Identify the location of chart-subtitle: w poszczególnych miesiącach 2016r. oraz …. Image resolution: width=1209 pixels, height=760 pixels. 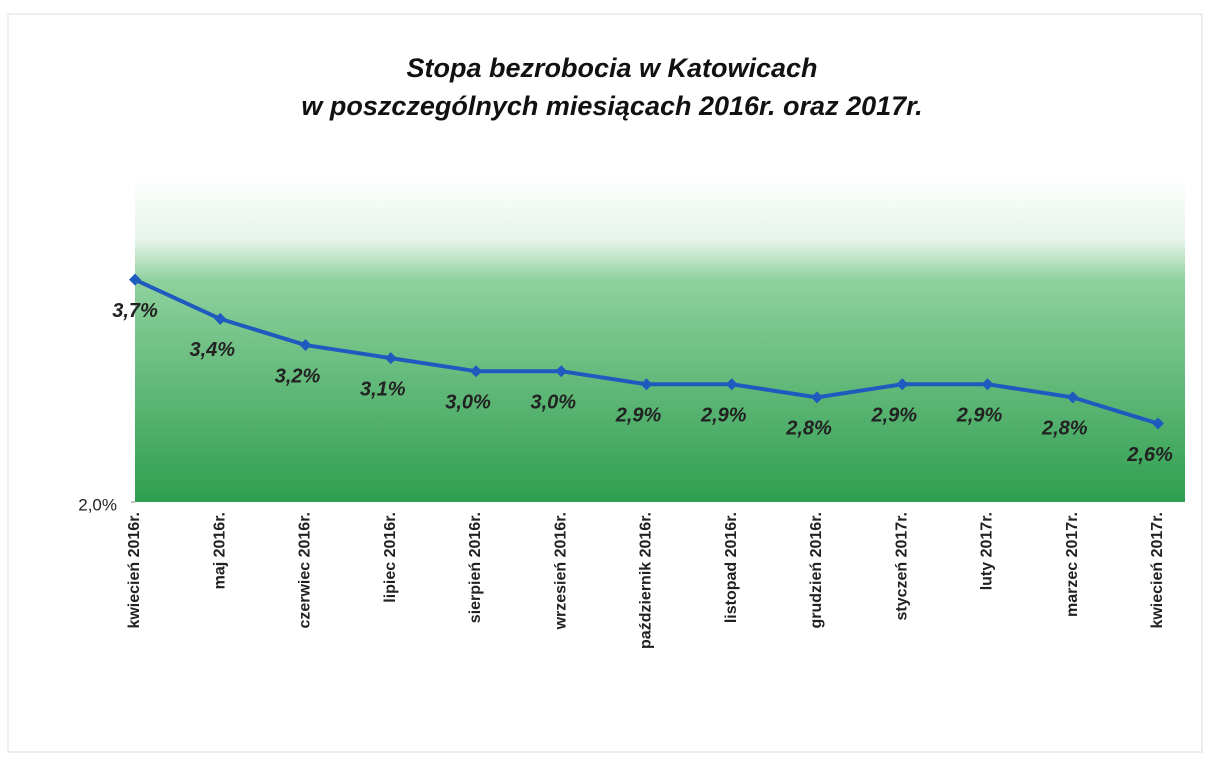
(611, 106).